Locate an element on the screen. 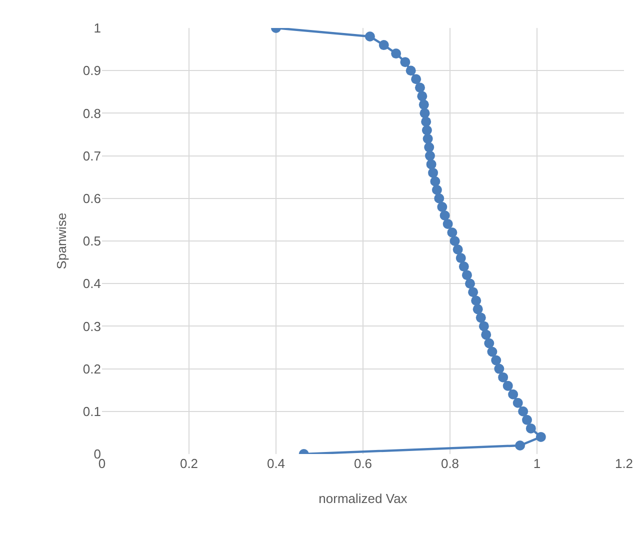  y-tick-label: 0.7 is located at coordinates (91, 156).